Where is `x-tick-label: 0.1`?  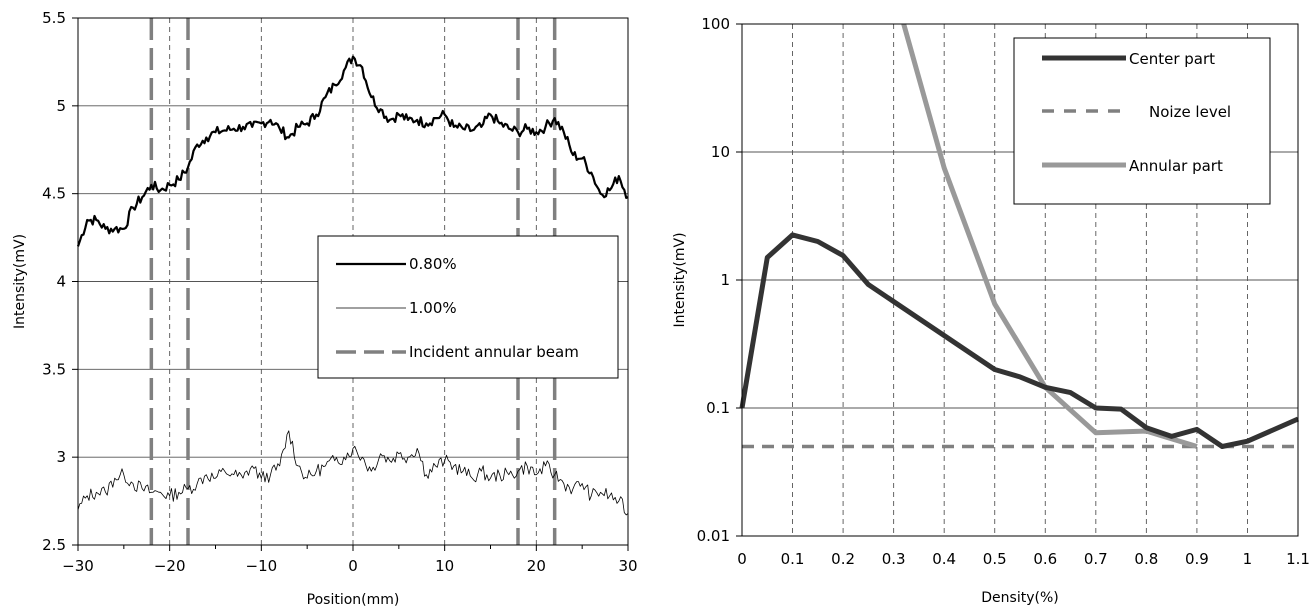
x-tick-label: 0.1 is located at coordinates (793, 559).